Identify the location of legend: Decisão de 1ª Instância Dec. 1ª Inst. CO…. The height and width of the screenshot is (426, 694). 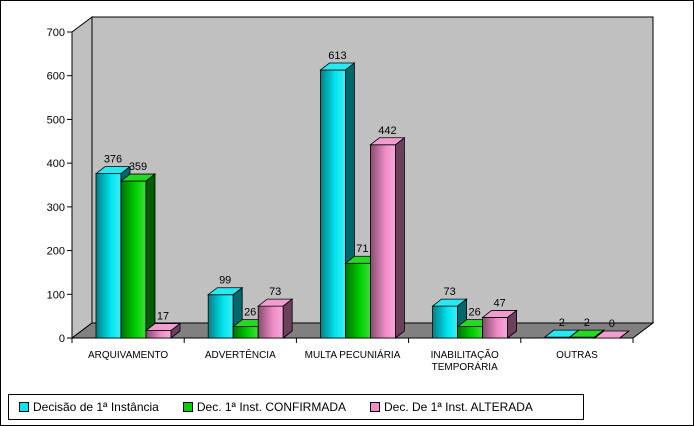
(296, 407).